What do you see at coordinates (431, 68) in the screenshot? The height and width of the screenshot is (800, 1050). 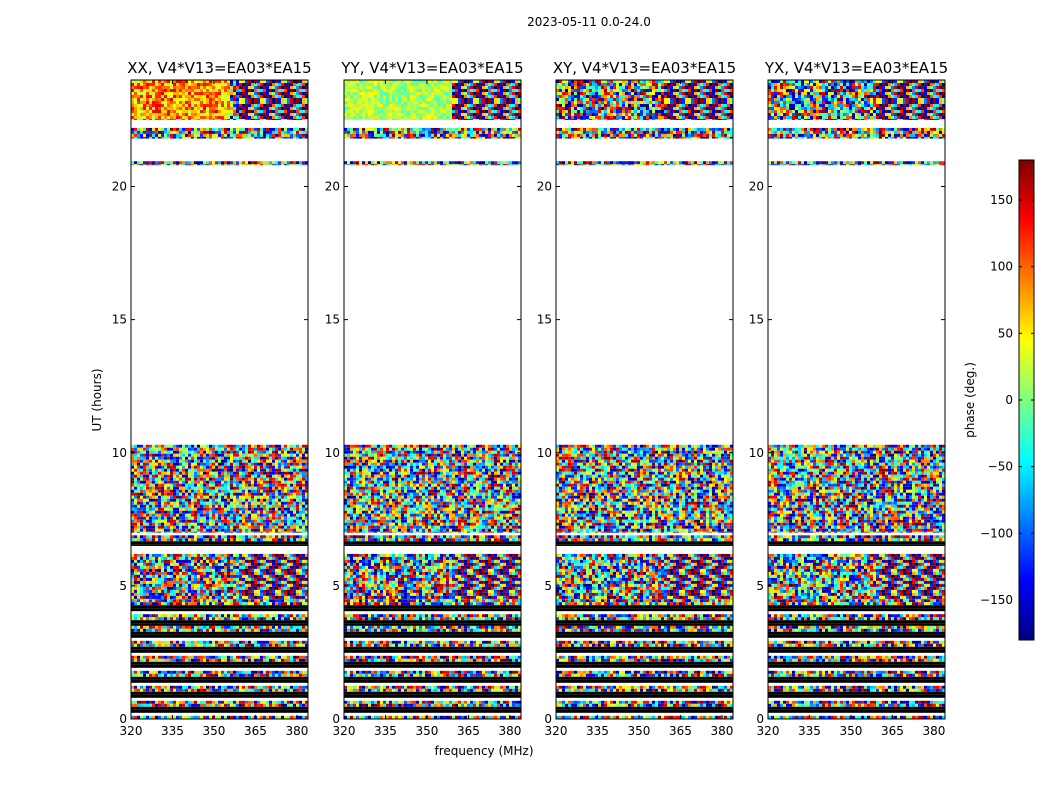 I see `panel-title: YY, V4*V13=EA03*EA15` at bounding box center [431, 68].